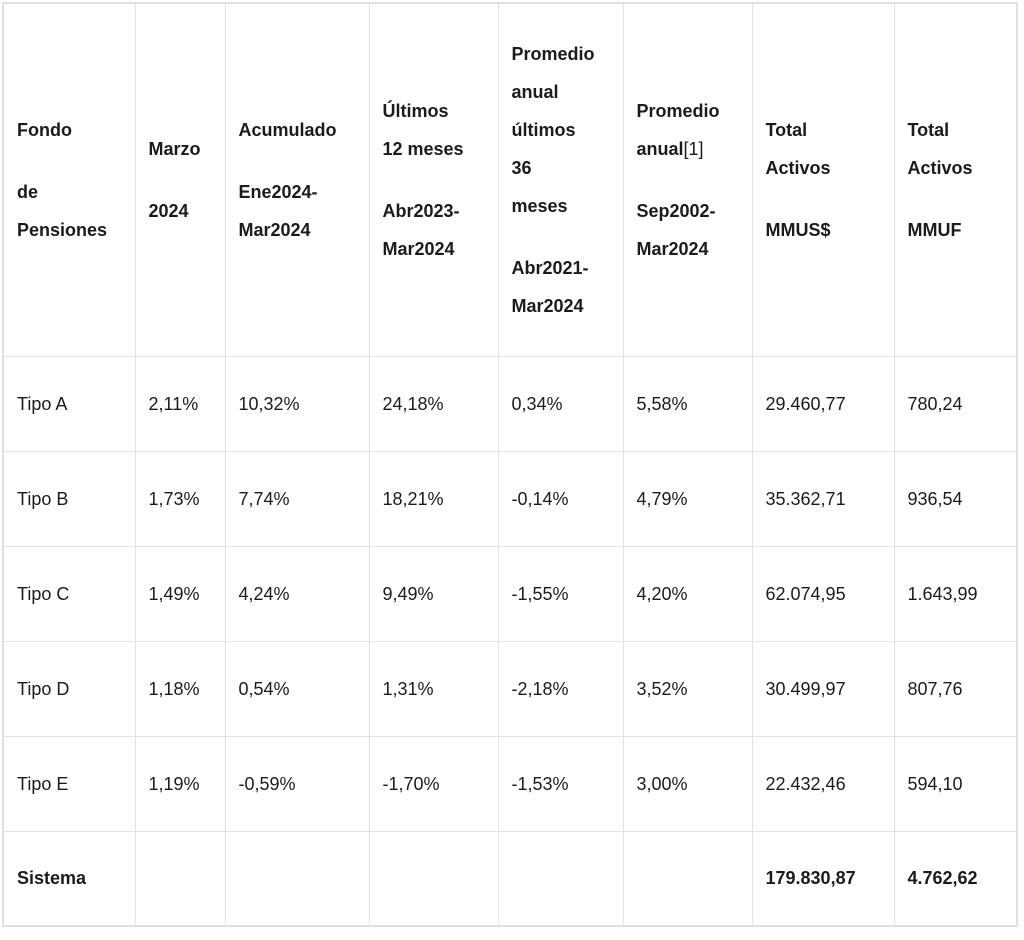 The width and height of the screenshot is (1024, 940). I want to click on header-period: Abr2021- Mar2024, so click(550, 286).